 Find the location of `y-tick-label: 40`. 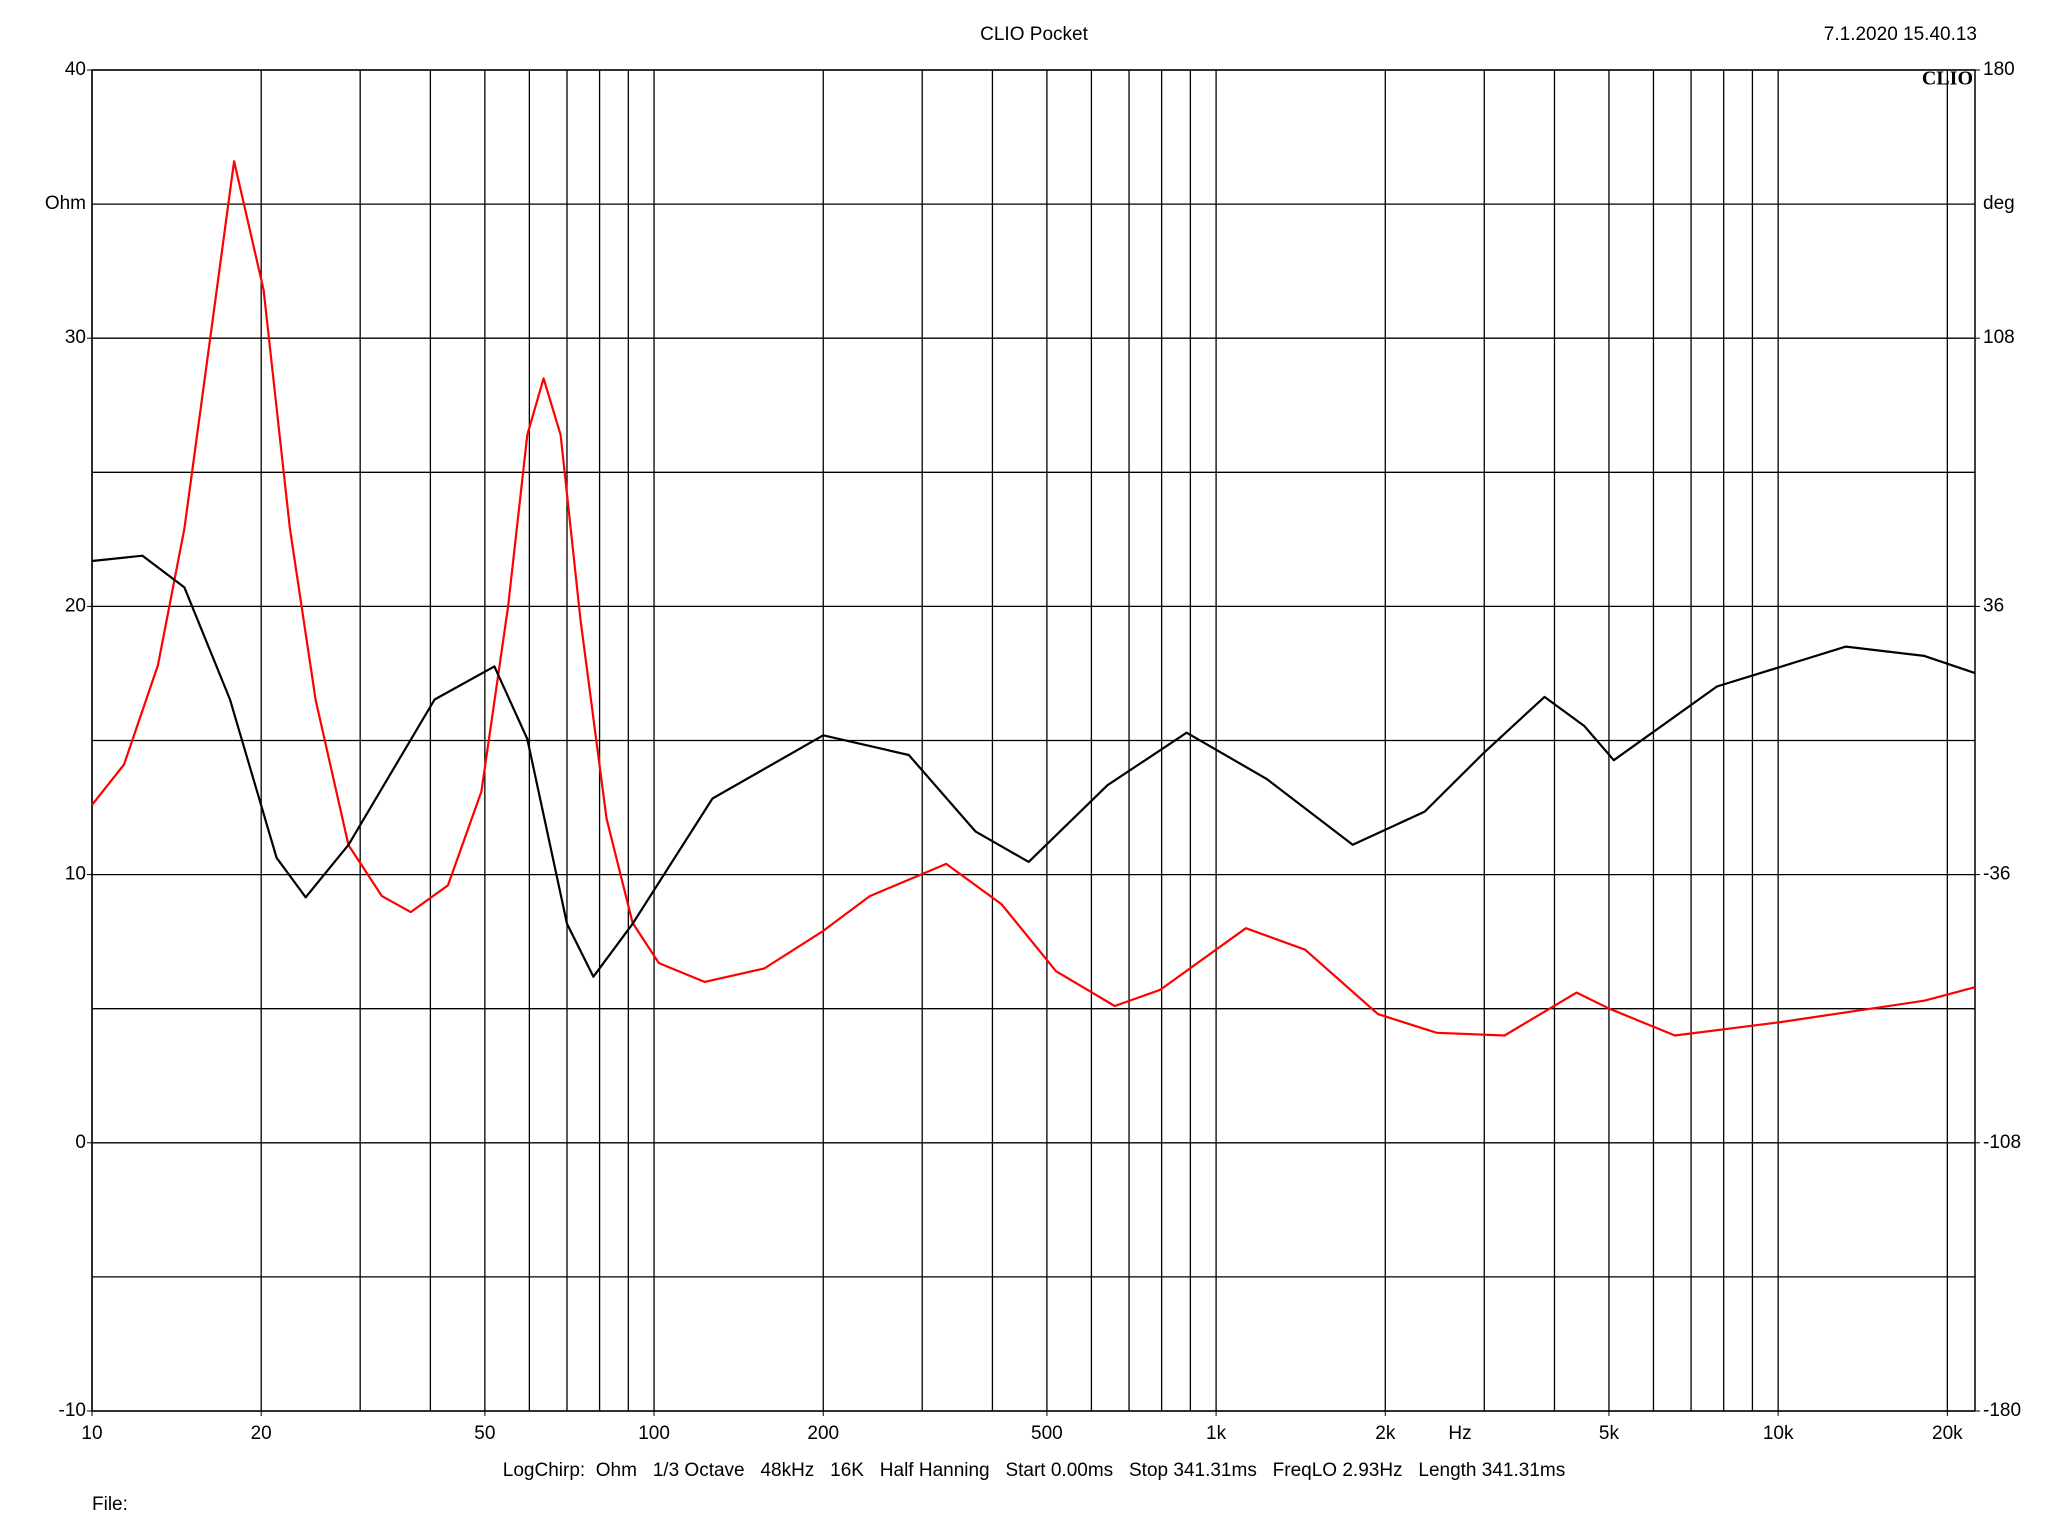

y-tick-label: 40 is located at coordinates (75, 69).